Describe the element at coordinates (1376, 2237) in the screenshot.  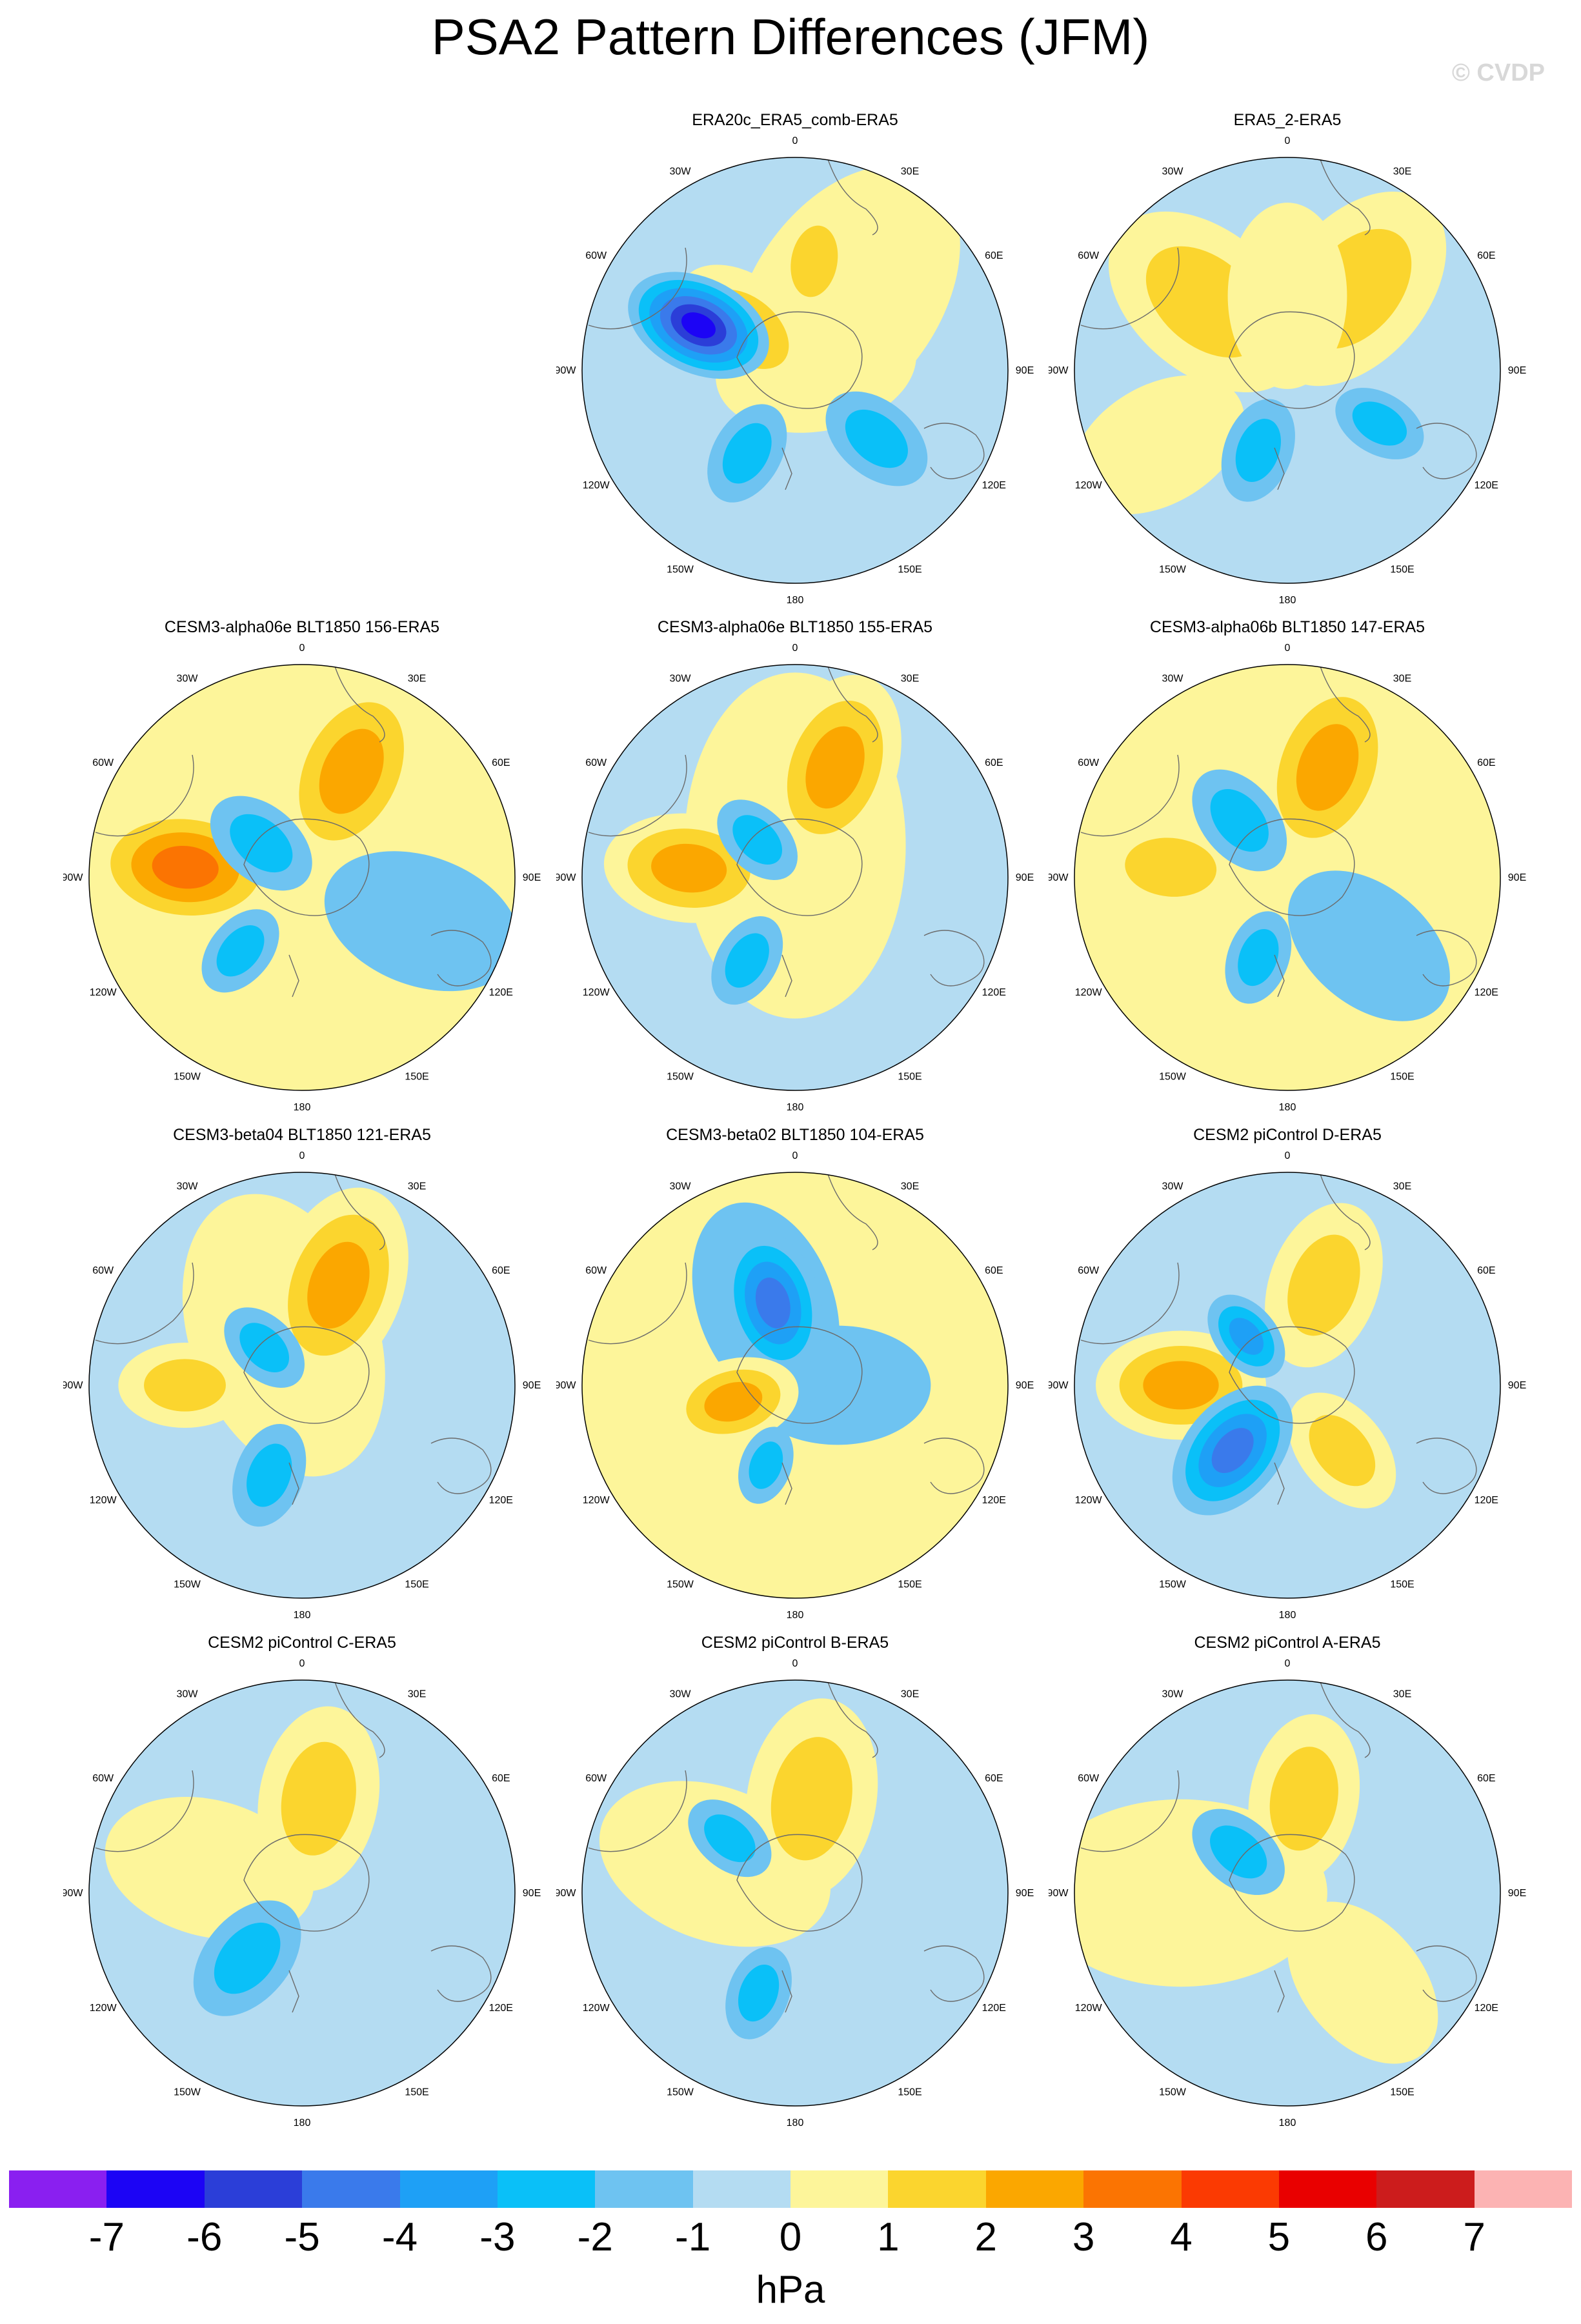
I see `colorbar-tick: 6` at that location.